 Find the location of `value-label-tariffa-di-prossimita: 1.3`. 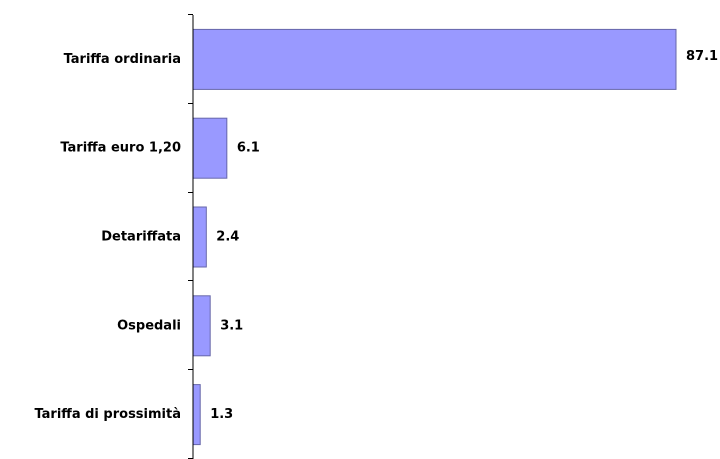

value-label-tariffa-di-prossimita: 1.3 is located at coordinates (221, 414).